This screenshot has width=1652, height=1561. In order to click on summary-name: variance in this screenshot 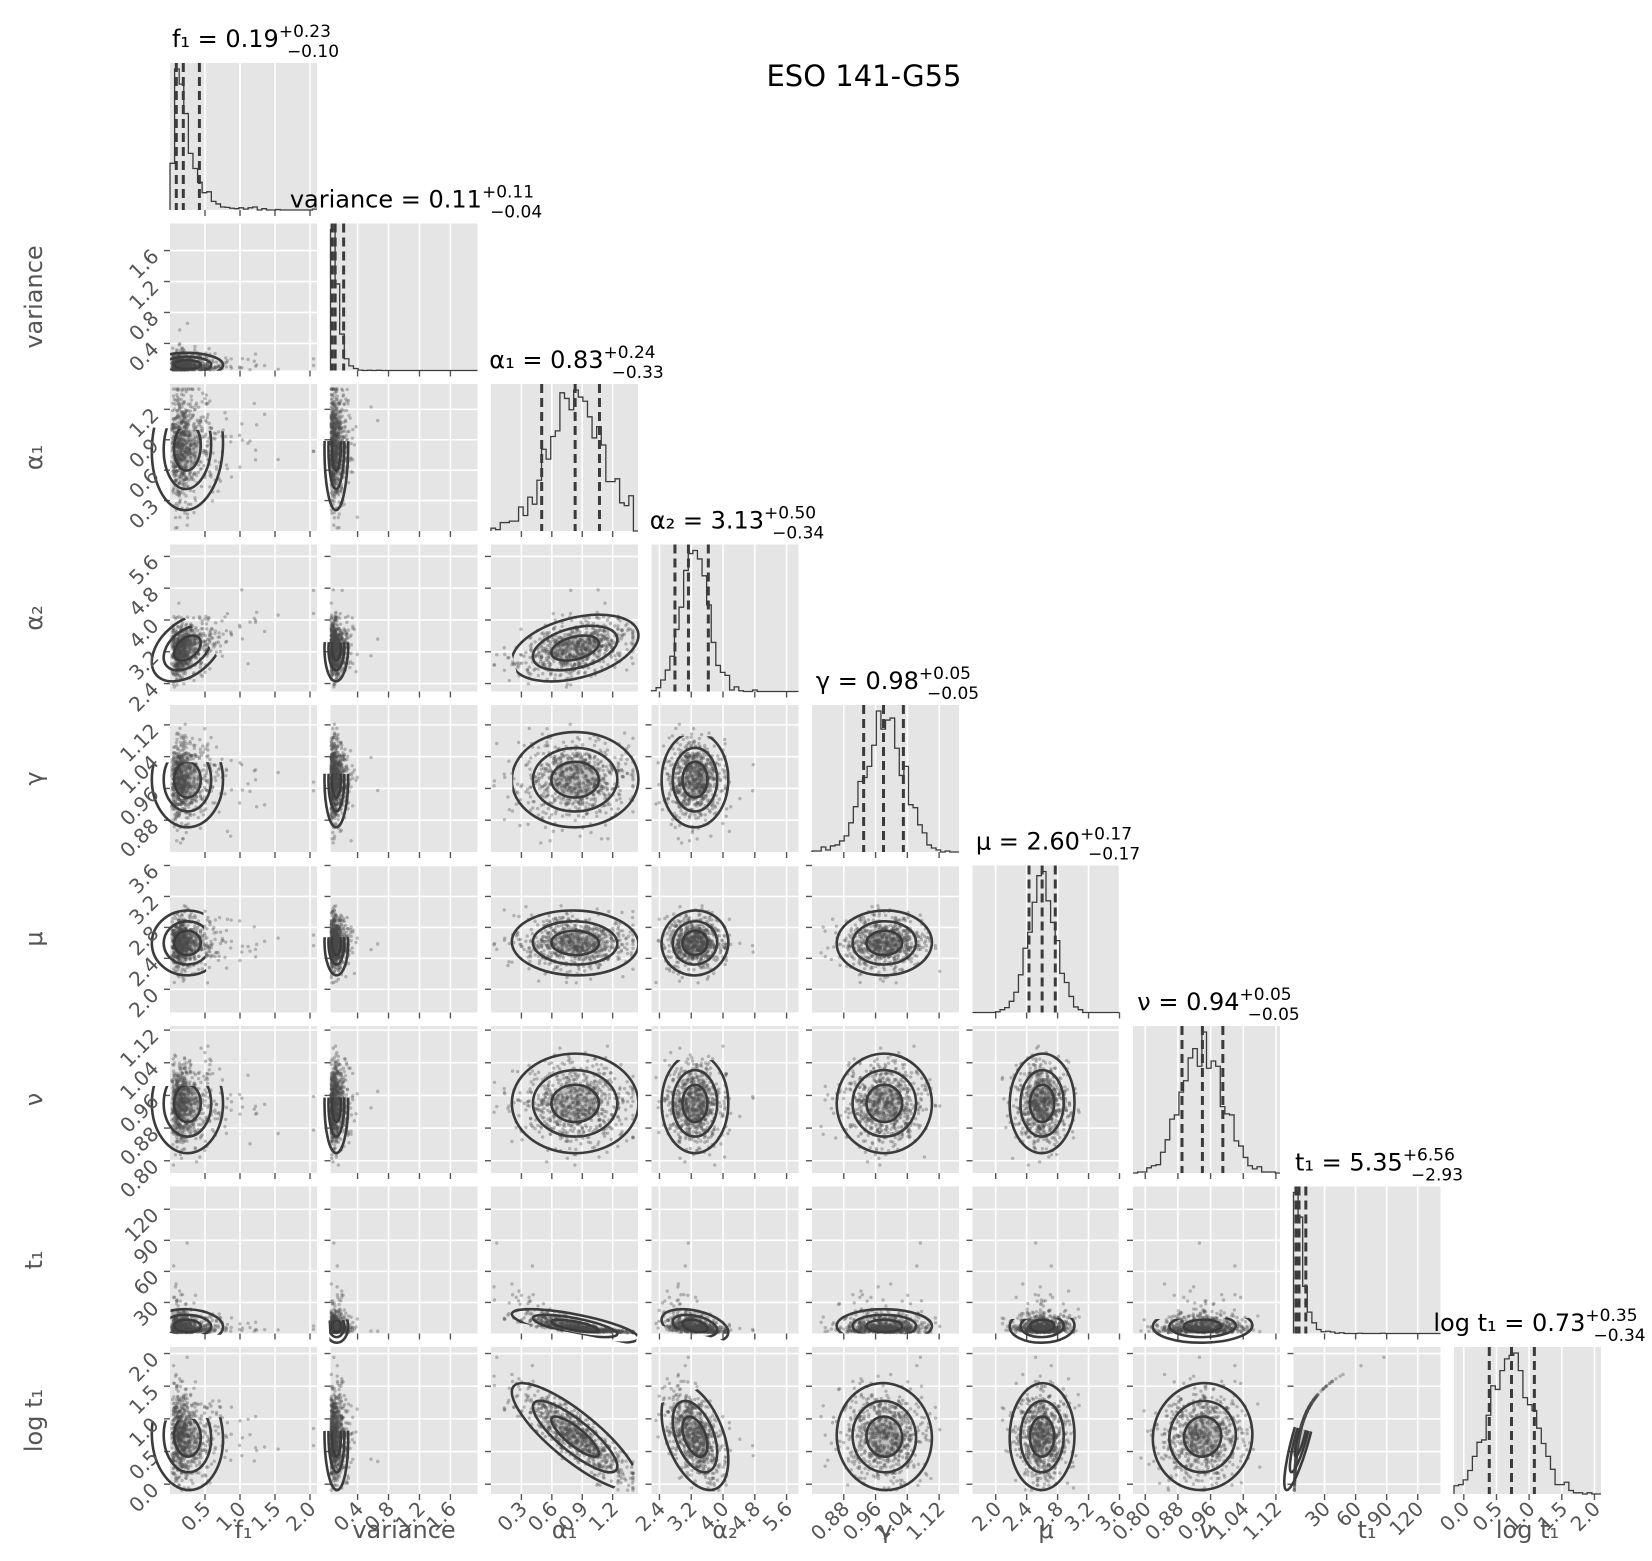, I will do `click(341, 200)`.